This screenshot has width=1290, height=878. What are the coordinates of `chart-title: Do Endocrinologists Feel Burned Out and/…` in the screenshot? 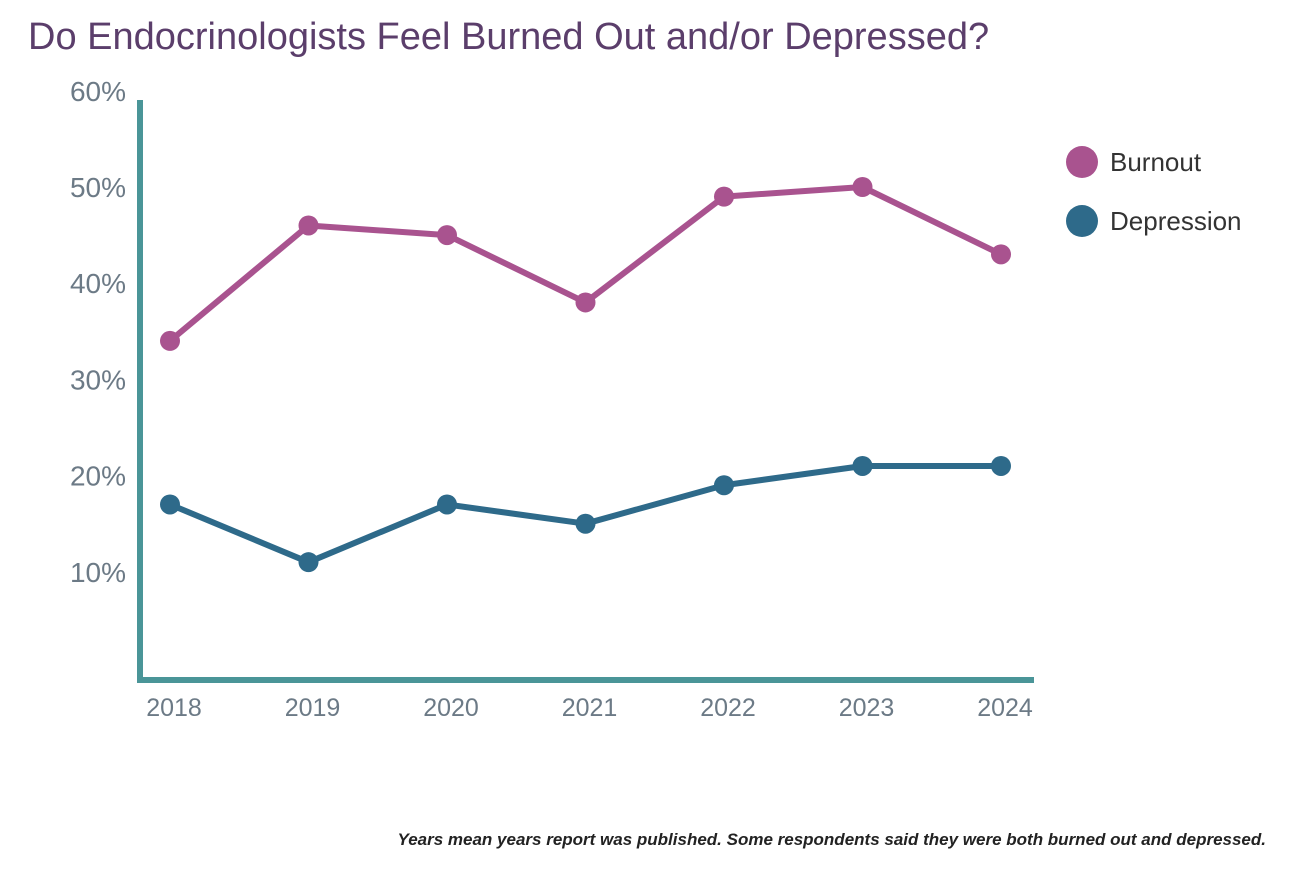 It's located at (509, 37).